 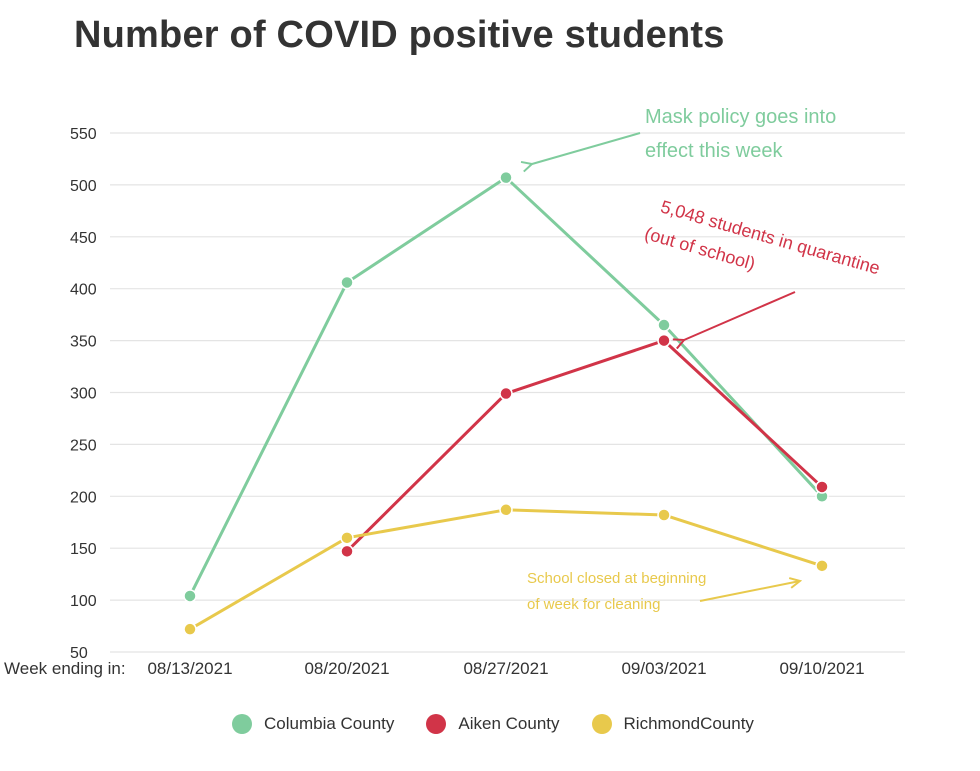 What do you see at coordinates (663, 668) in the screenshot?
I see `x-tick-label: 09/03/2021` at bounding box center [663, 668].